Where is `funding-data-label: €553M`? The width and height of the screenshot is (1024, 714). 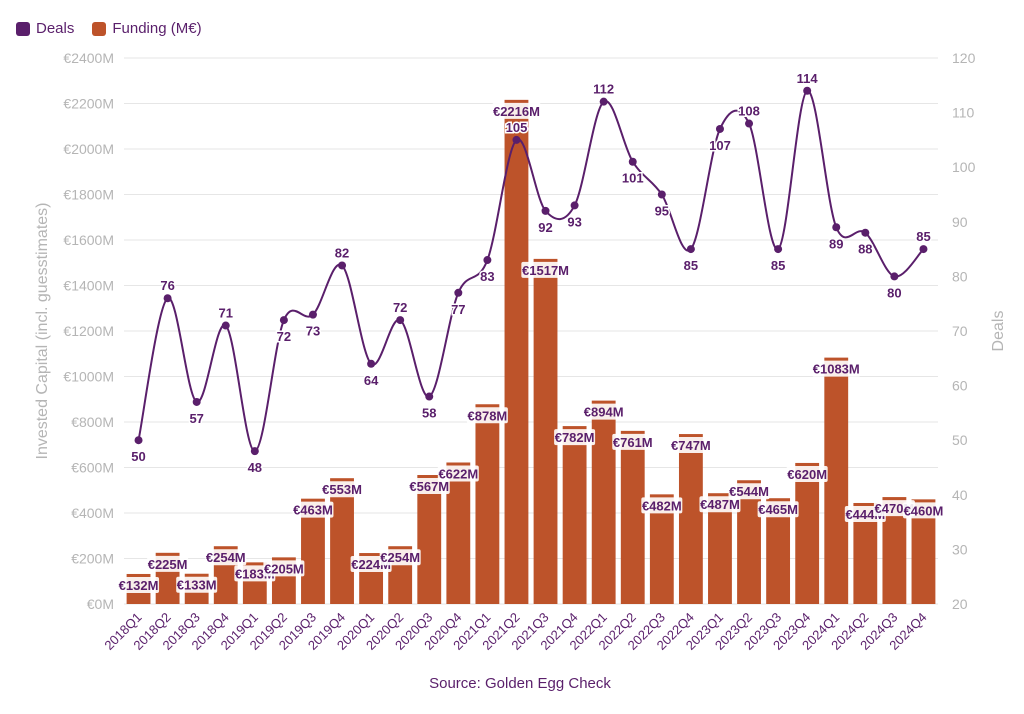 funding-data-label: €553M is located at coordinates (342, 489).